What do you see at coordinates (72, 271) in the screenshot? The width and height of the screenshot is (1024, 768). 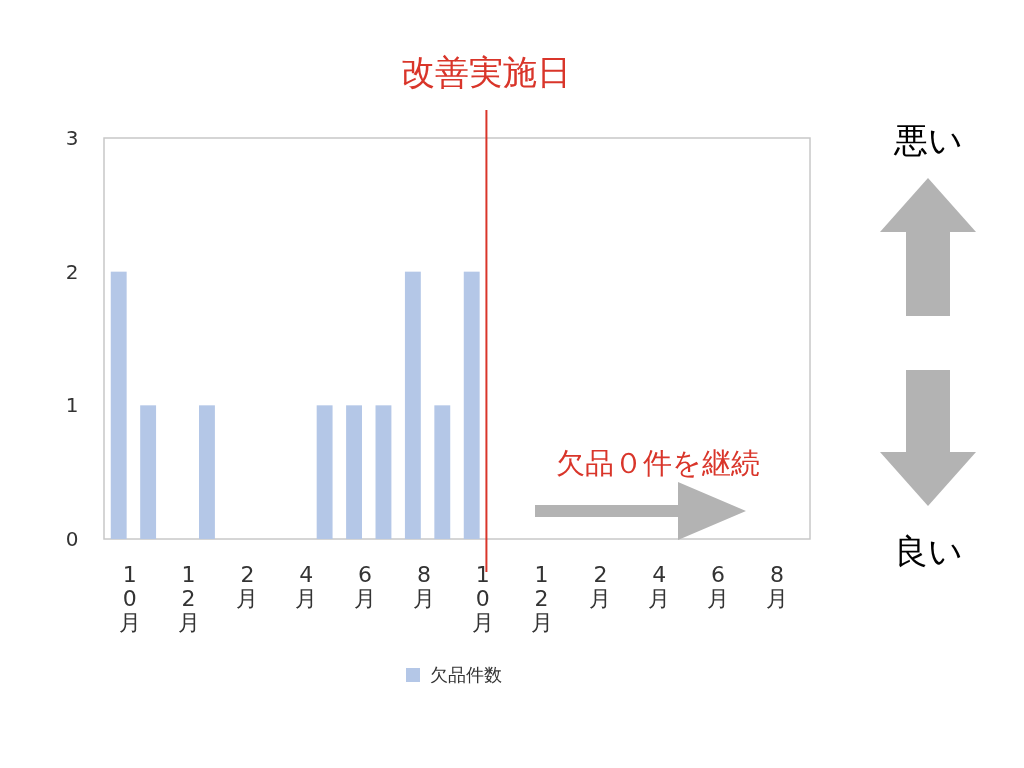 I see `y-tick-label: 2` at bounding box center [72, 271].